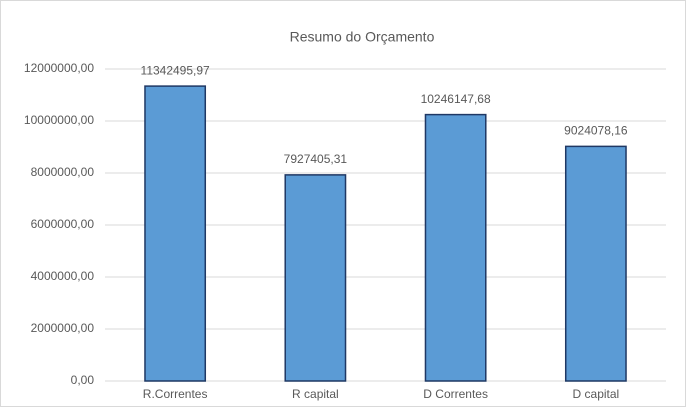 Image resolution: width=686 pixels, height=407 pixels. I want to click on data-label: 10246147,68, so click(456, 99).